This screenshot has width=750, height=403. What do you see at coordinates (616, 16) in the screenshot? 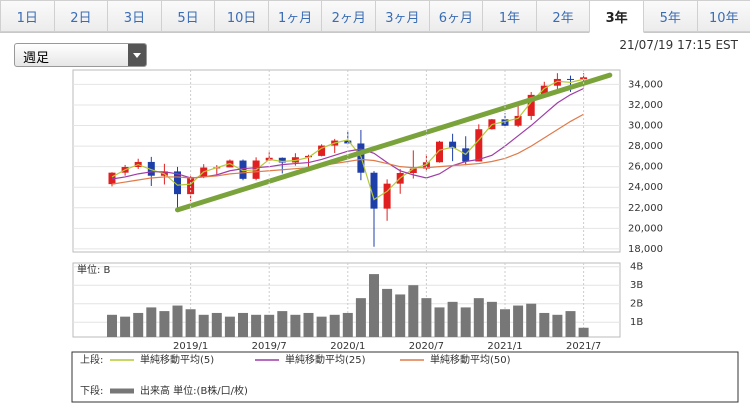
I see `period-tab: 3年` at bounding box center [616, 16].